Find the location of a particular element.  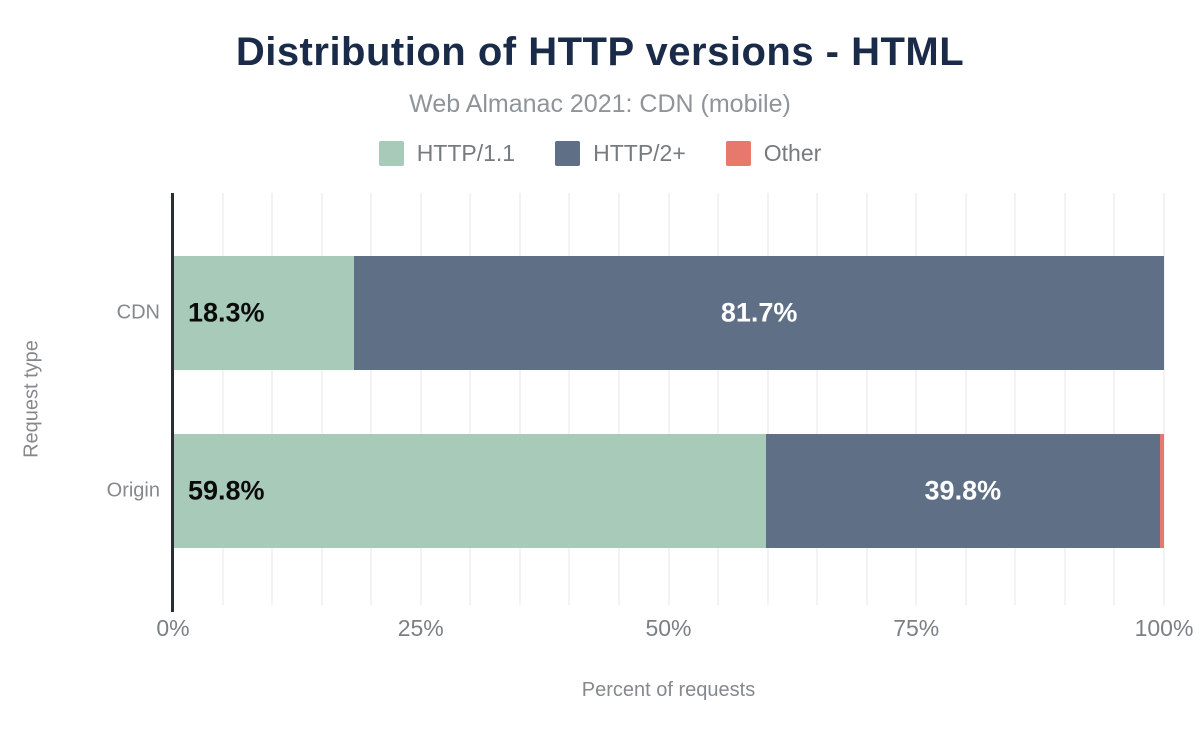

x-tick-label: 25% is located at coordinates (420, 628).